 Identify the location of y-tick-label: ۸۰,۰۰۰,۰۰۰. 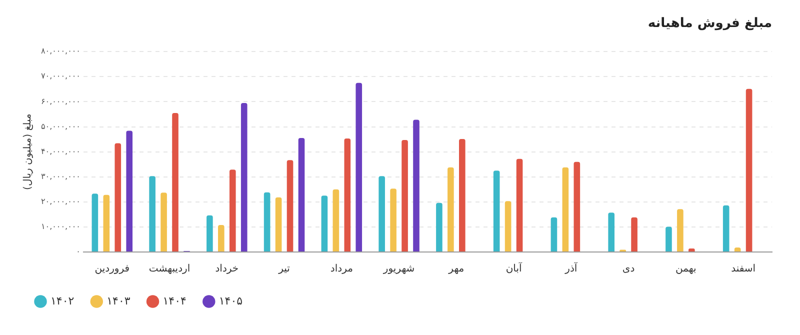
(60, 51).